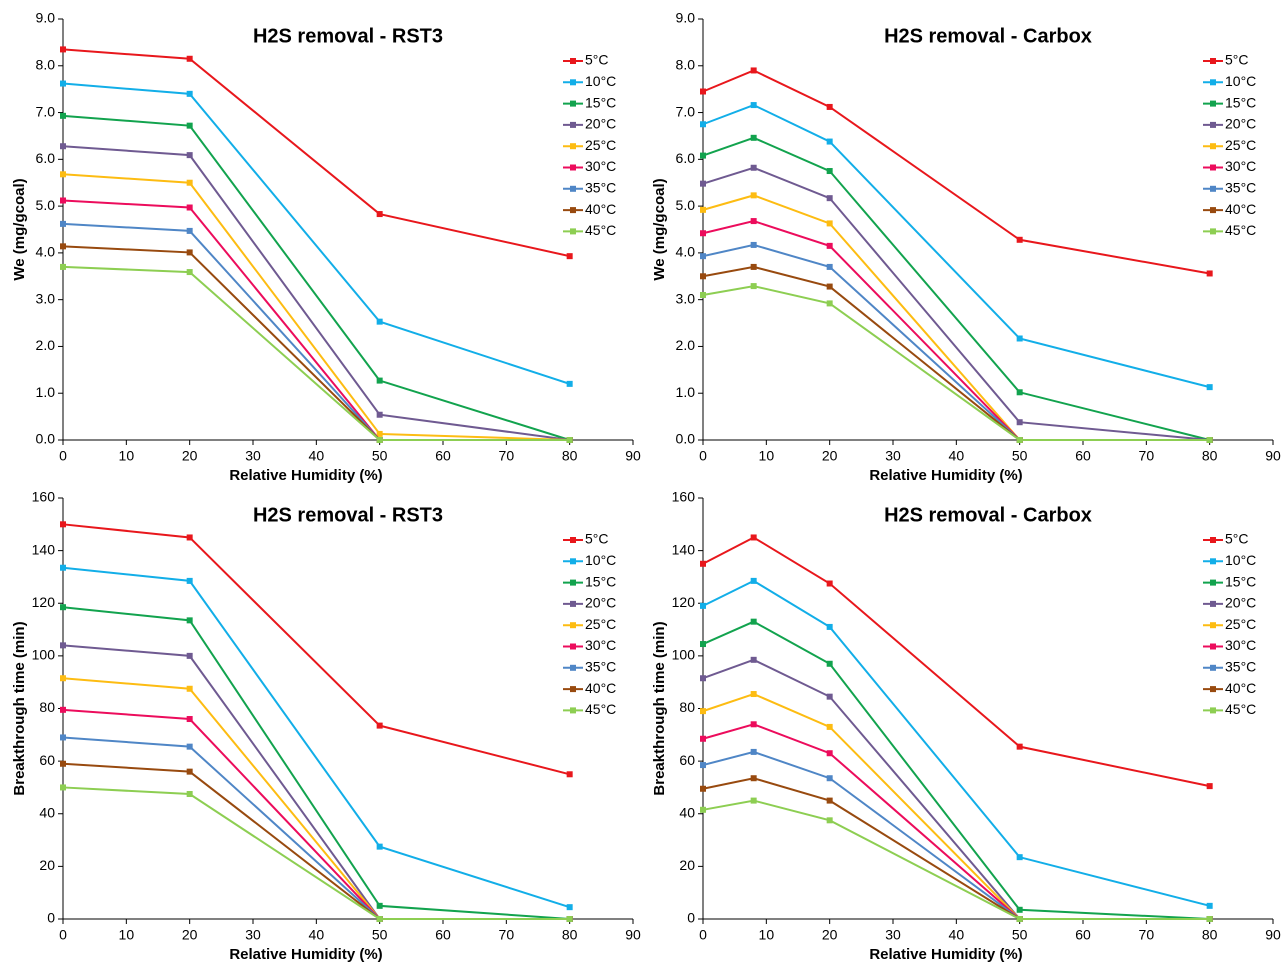 This screenshot has height=969, width=1284. What do you see at coordinates (46, 158) in the screenshot?
I see `y-tick-label: 6.0` at bounding box center [46, 158].